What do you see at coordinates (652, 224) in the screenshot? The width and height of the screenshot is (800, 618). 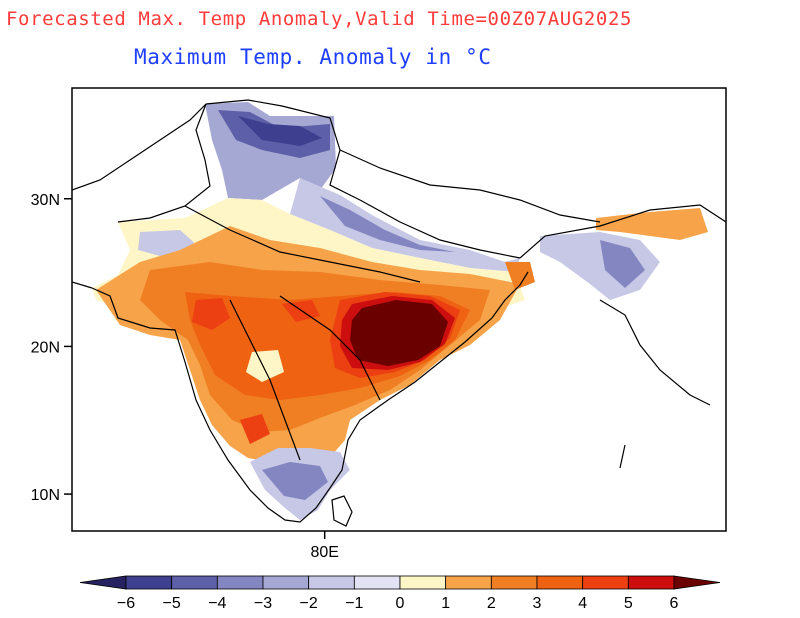 I see `warm-region-northeast` at bounding box center [652, 224].